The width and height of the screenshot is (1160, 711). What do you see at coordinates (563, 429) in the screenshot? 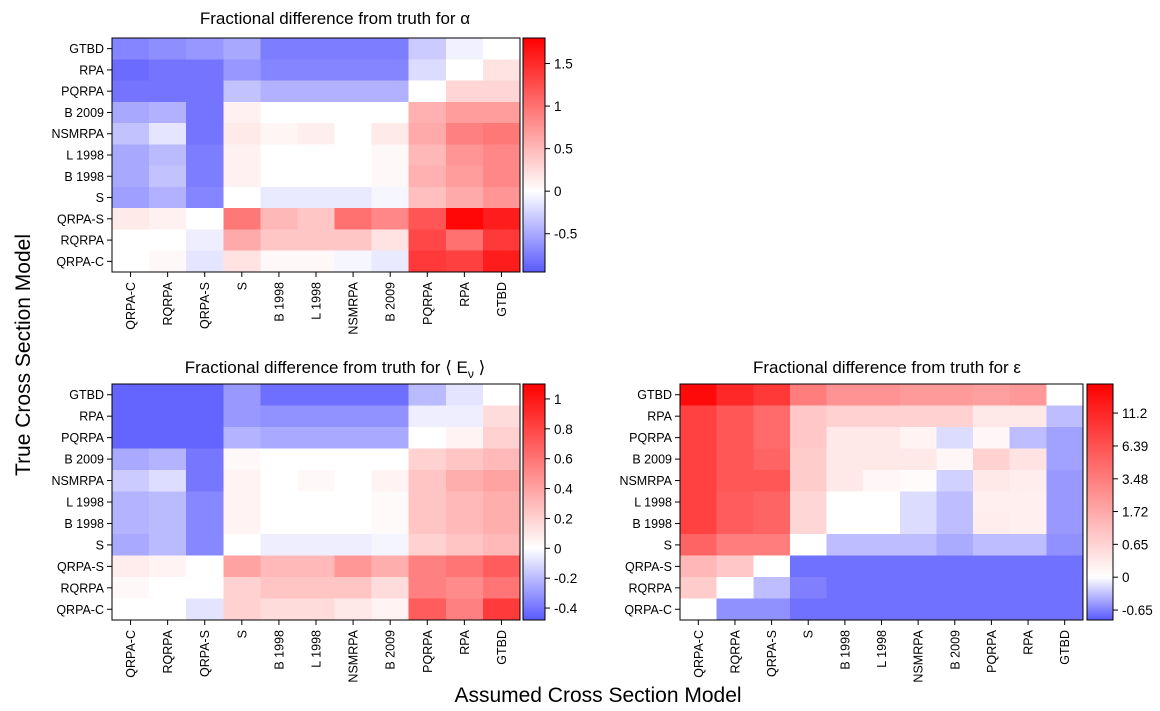
I see `colorbar-tick-label: 0.8` at bounding box center [563, 429].